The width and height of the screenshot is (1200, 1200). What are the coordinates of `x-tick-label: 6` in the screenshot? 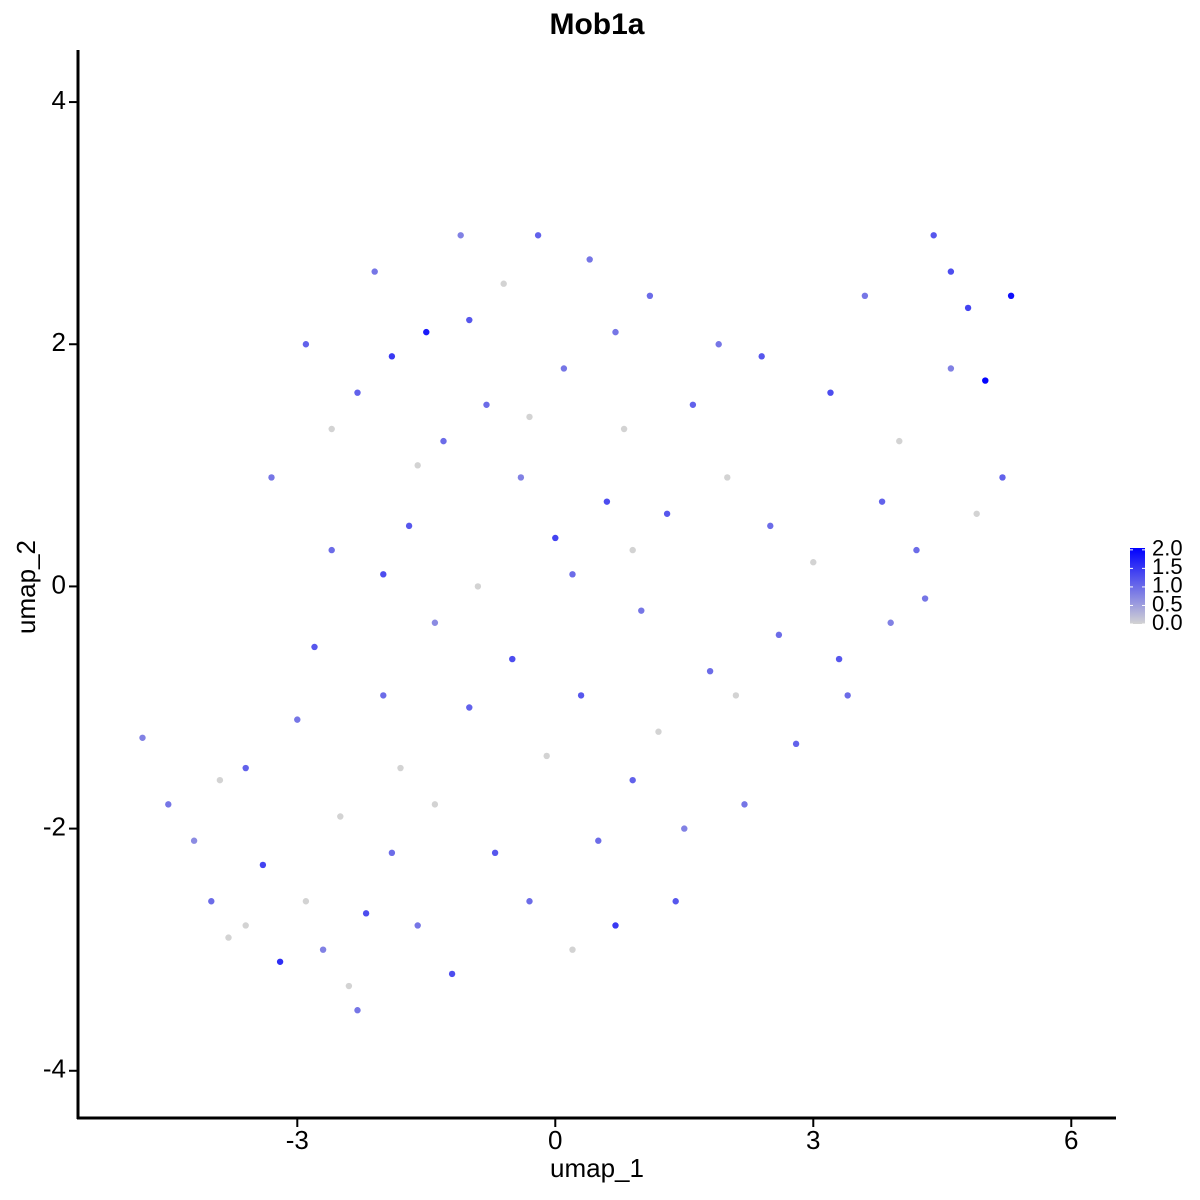 It's located at (1071, 1140).